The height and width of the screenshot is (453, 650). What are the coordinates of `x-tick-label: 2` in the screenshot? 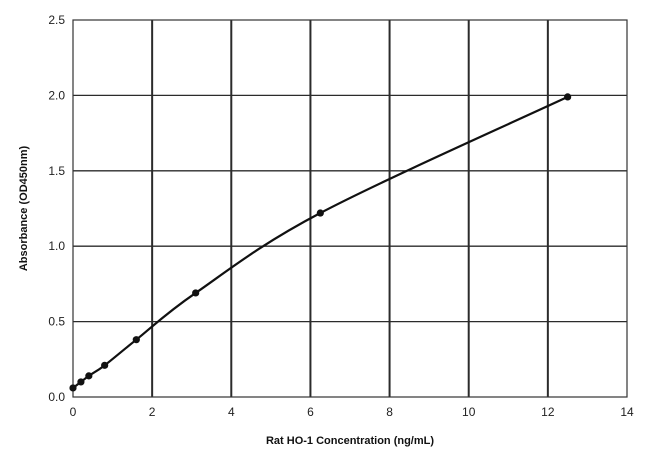 It's located at (152, 412).